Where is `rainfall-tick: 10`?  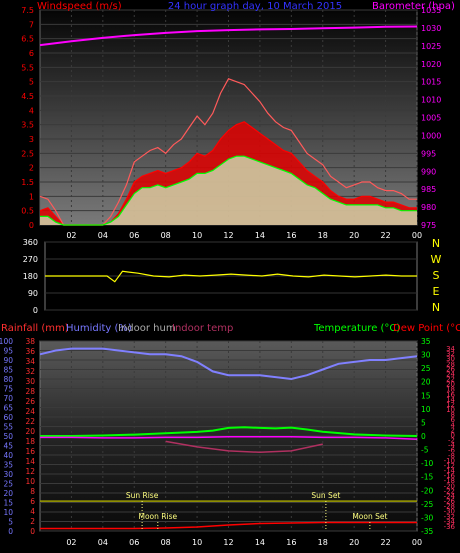 rainfall-tick: 10 is located at coordinates (30, 481).